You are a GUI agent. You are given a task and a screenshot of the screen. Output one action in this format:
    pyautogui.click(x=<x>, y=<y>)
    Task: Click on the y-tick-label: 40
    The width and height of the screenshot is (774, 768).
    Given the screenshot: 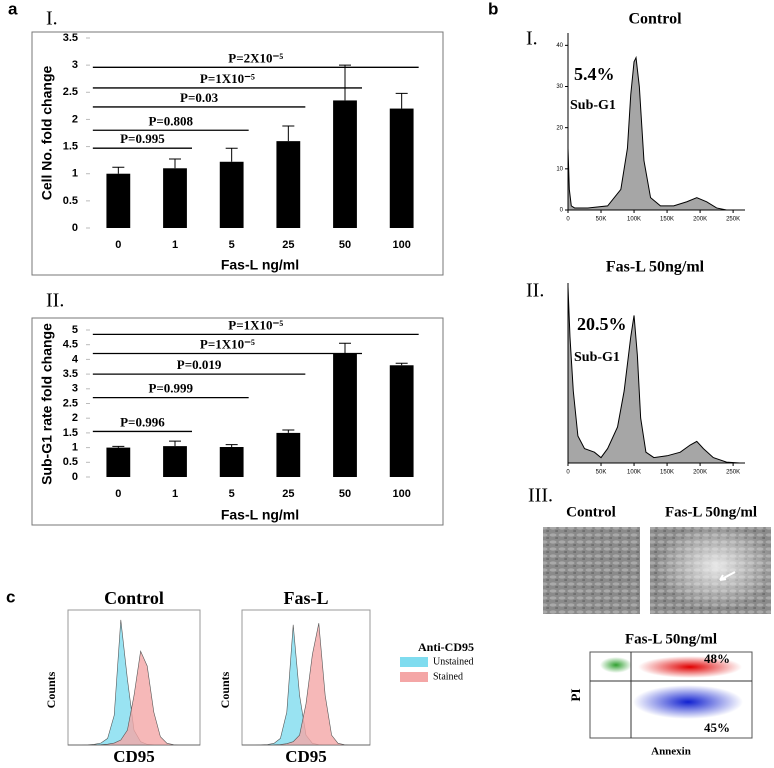 What is the action you would take?
    pyautogui.click(x=559, y=46)
    